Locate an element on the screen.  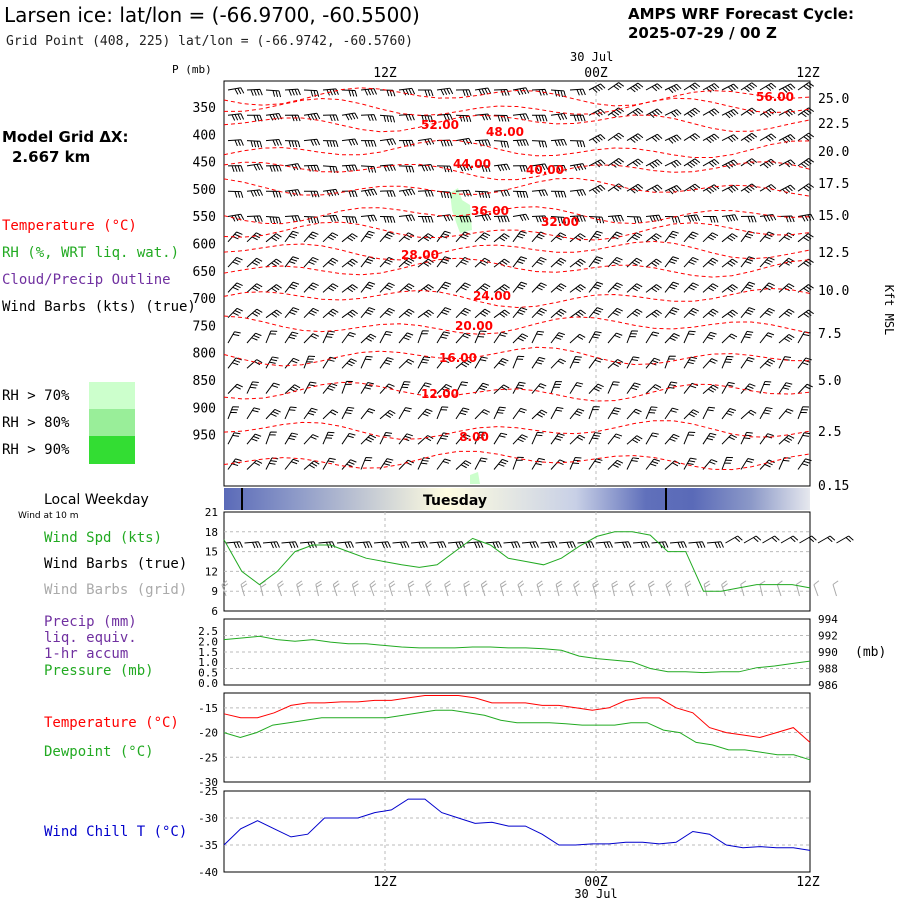
height-tick-label: 7.5 is located at coordinates (829, 334).